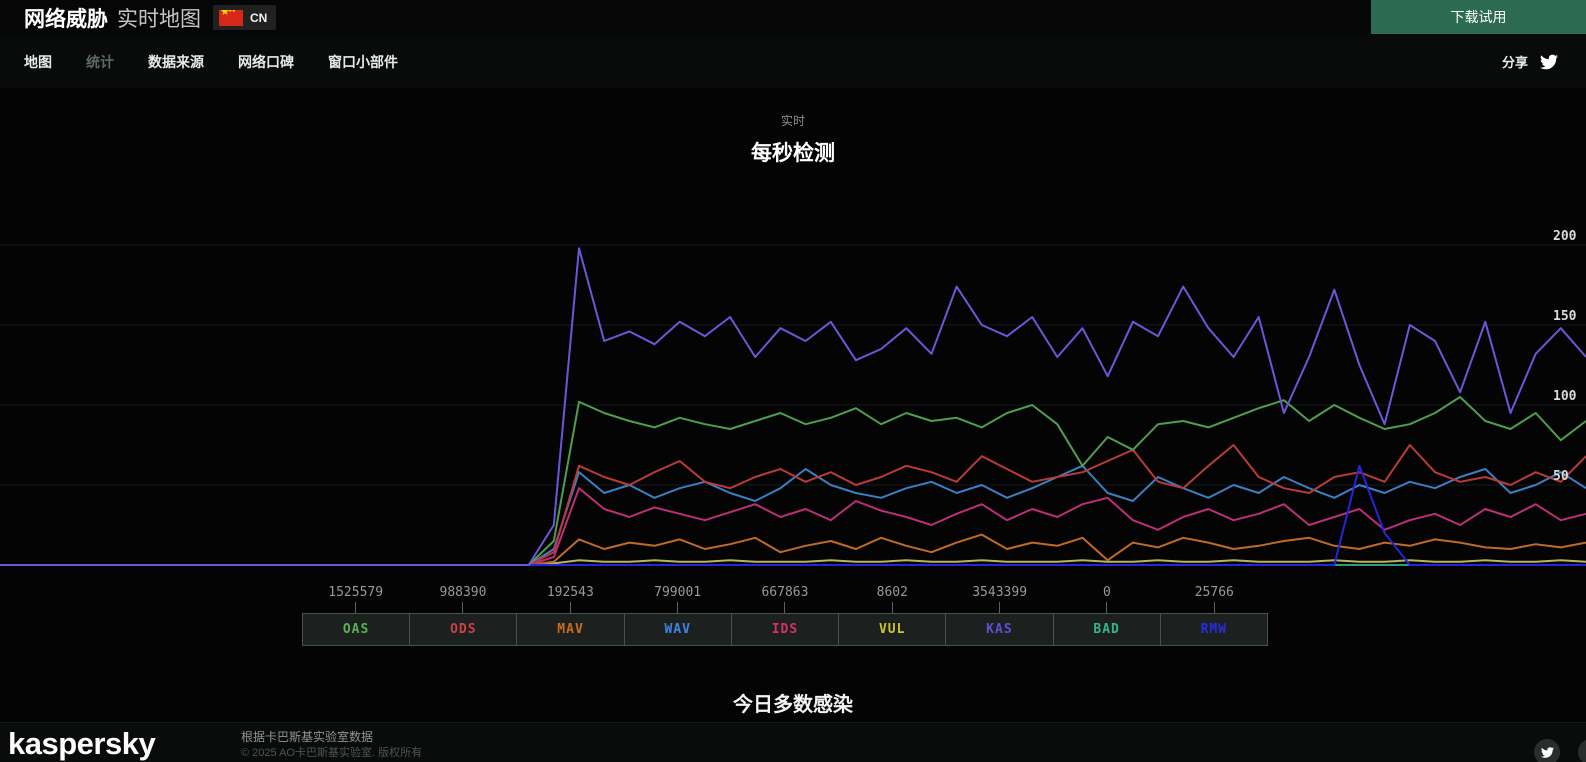 Image resolution: width=1586 pixels, height=762 pixels. I want to click on legend-buttons-row: OAS ODS MAV WAV IDS VUL KAS BAD RMW, so click(785, 629).